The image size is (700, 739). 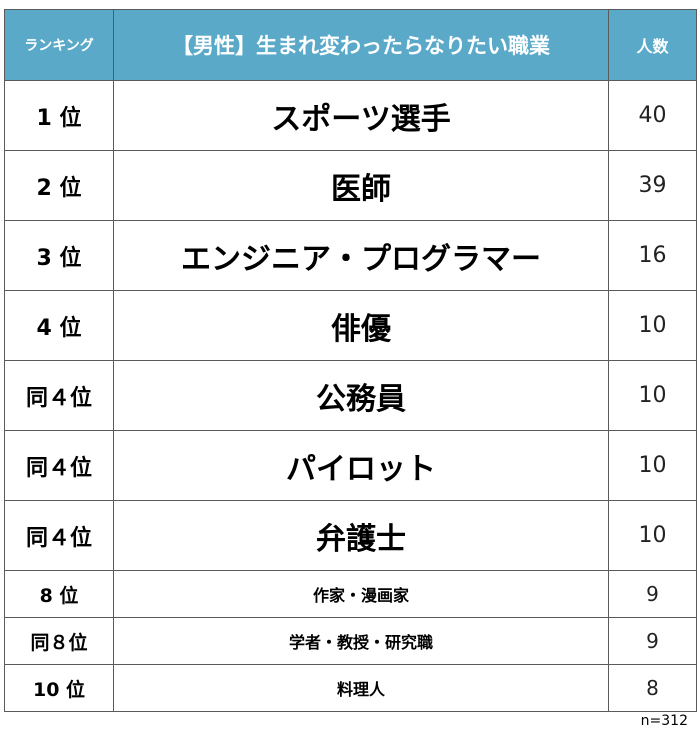 I want to click on table-row: 2 位 医師 39, so click(x=350, y=185).